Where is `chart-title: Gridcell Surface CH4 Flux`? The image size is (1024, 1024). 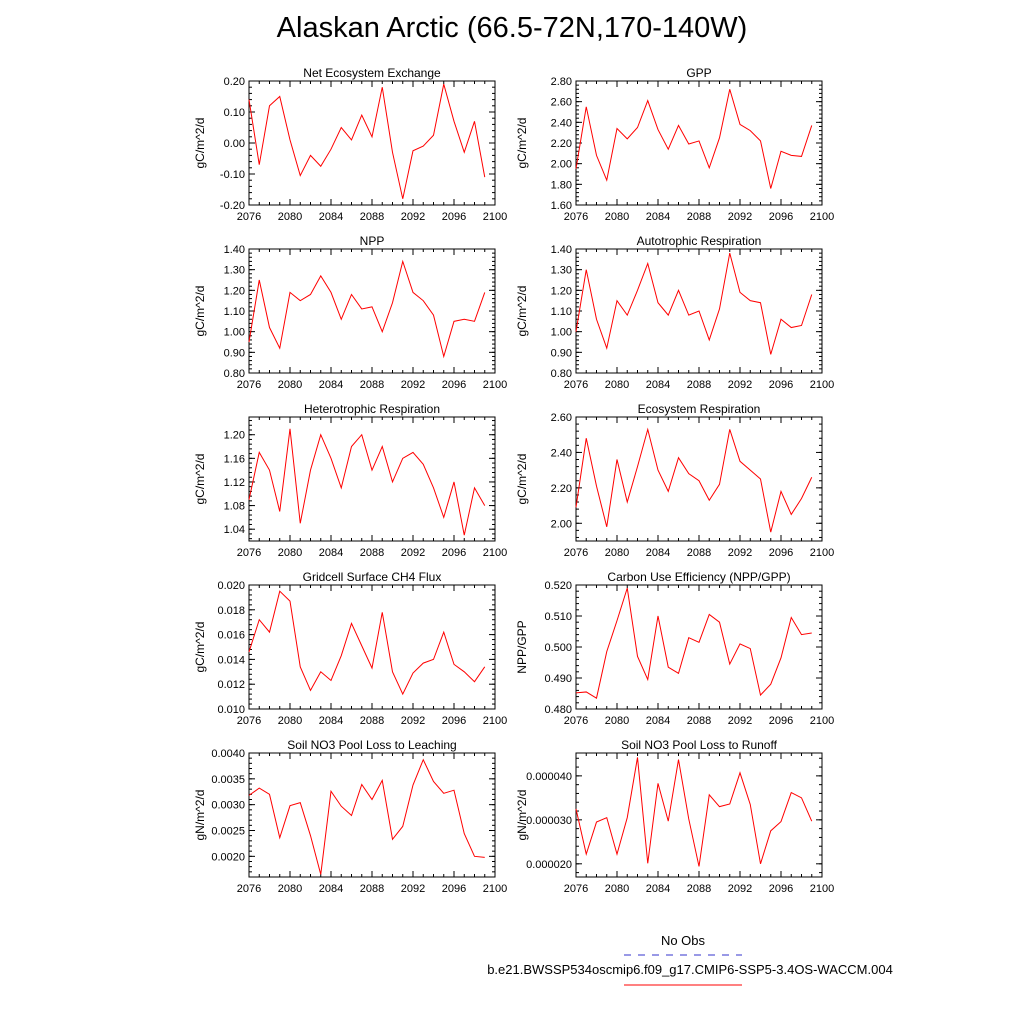
chart-title: Gridcell Surface CH4 Flux is located at coordinates (372, 577).